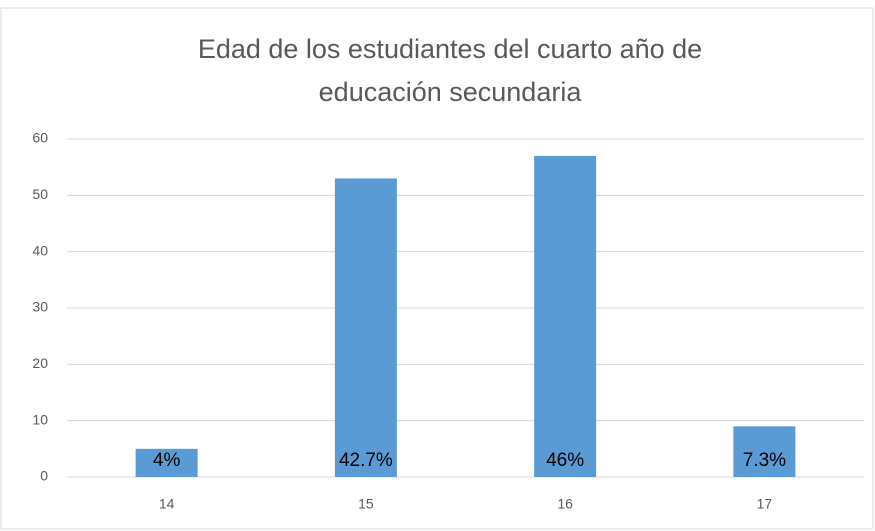  Describe the element at coordinates (366, 504) in the screenshot. I see `x-tick-label: 15` at that location.